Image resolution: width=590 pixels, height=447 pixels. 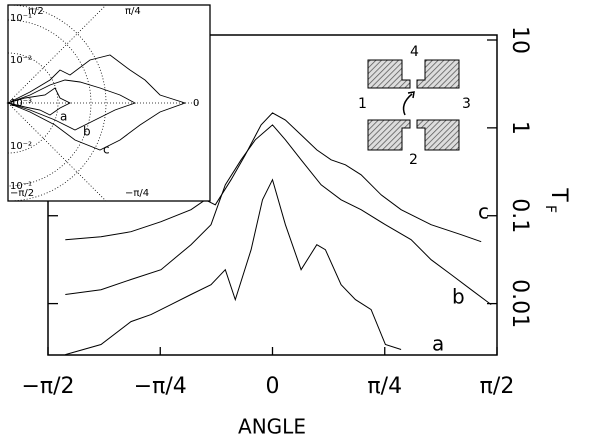 What do you see at coordinates (36, 11) in the screenshot?
I see `inset-angle-label: π/2` at bounding box center [36, 11].